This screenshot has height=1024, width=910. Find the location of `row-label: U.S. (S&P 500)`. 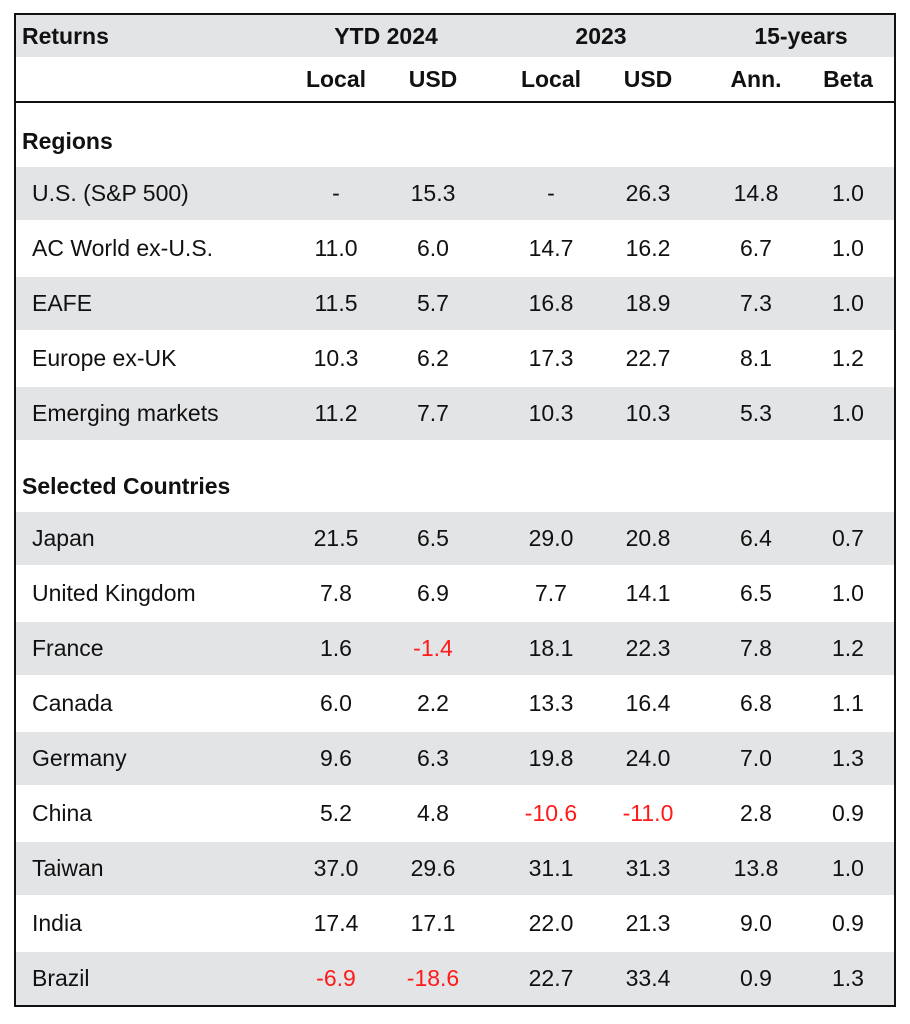

row-label: U.S. (S&P 500) is located at coordinates (110, 193).